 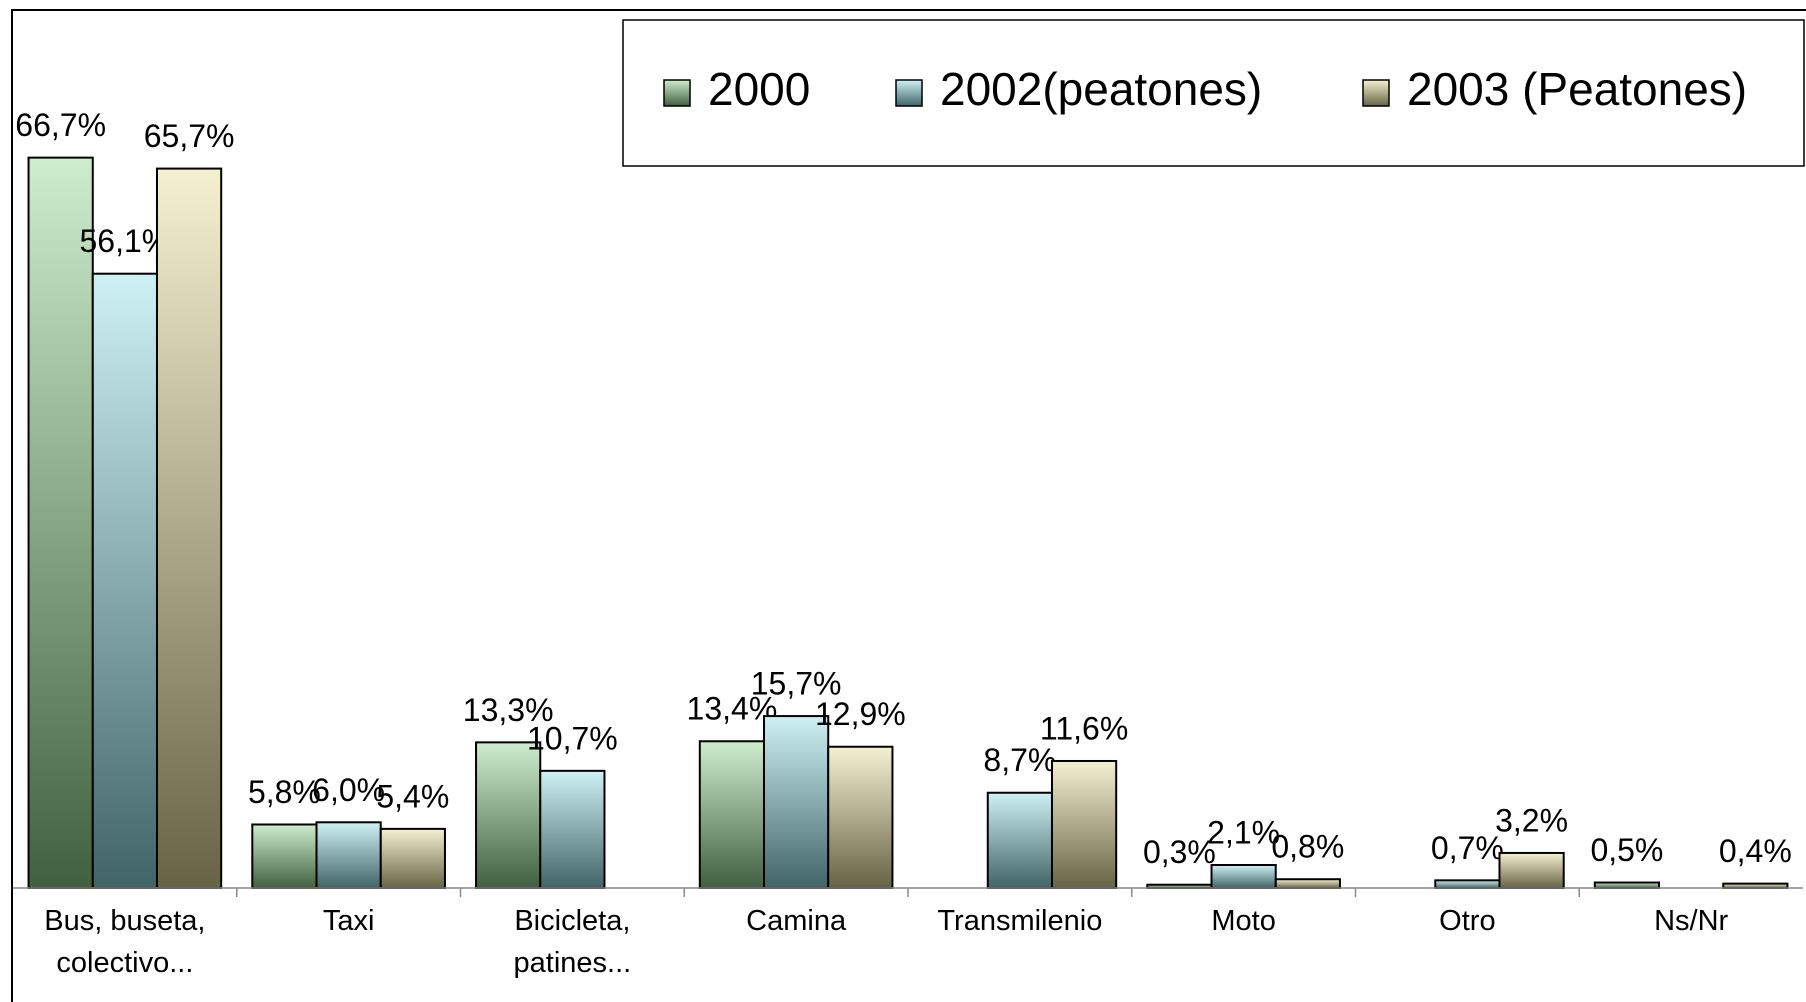 What do you see at coordinates (1243, 832) in the screenshot?
I see `data-label: 2,1%` at bounding box center [1243, 832].